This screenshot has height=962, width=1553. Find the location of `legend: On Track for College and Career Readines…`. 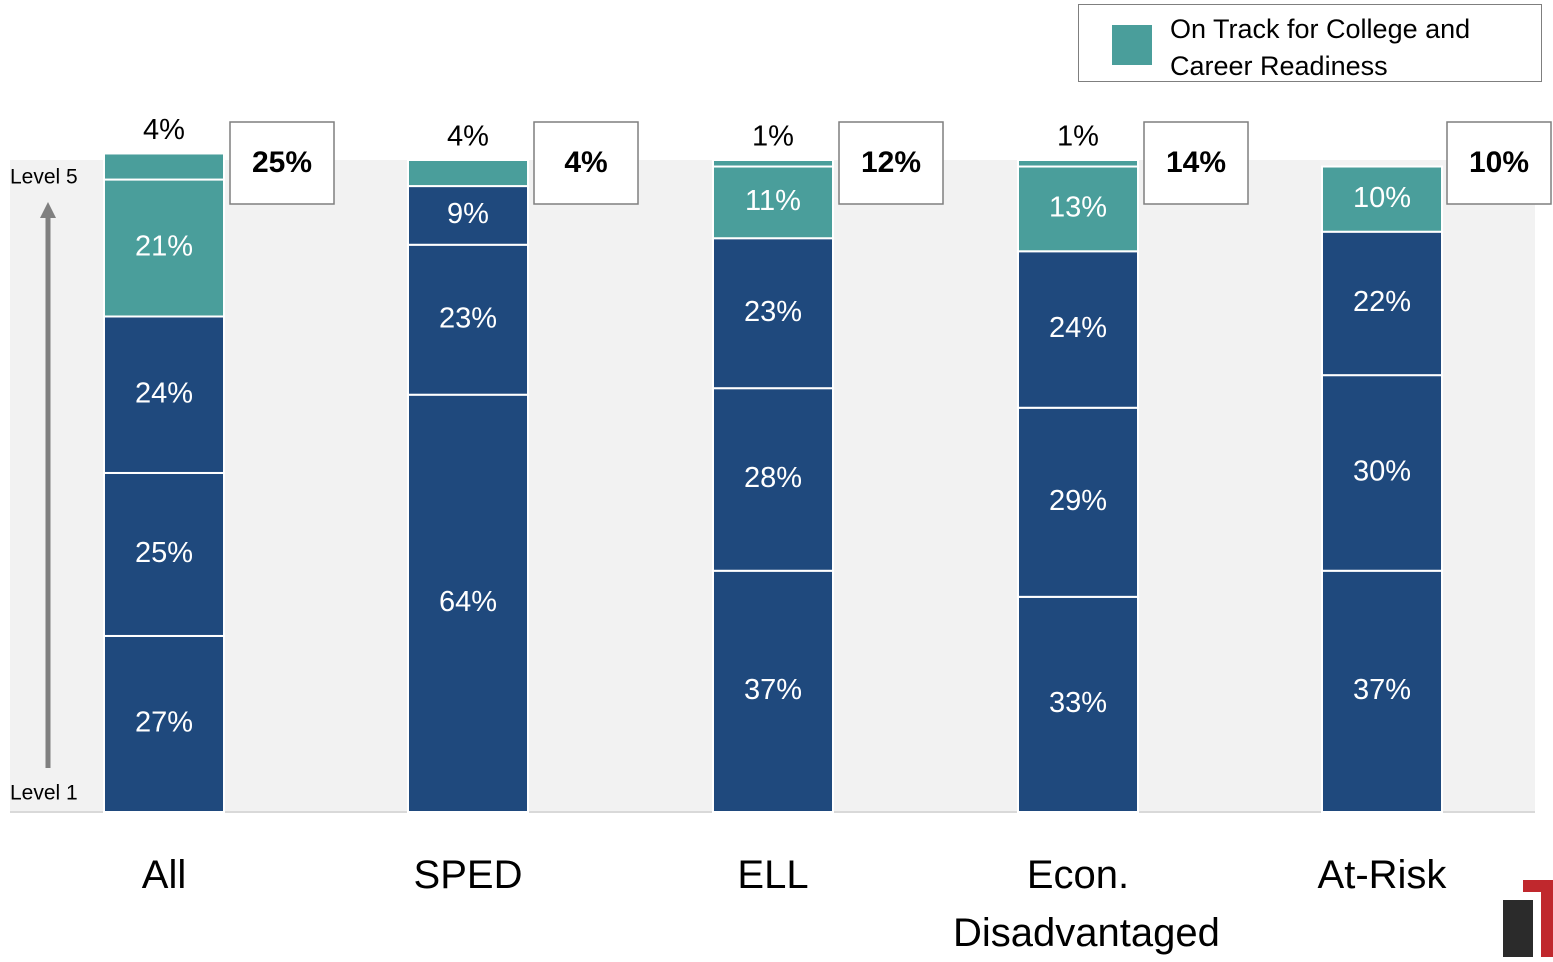

legend: On Track for College and Career Readines… is located at coordinates (1310, 43).